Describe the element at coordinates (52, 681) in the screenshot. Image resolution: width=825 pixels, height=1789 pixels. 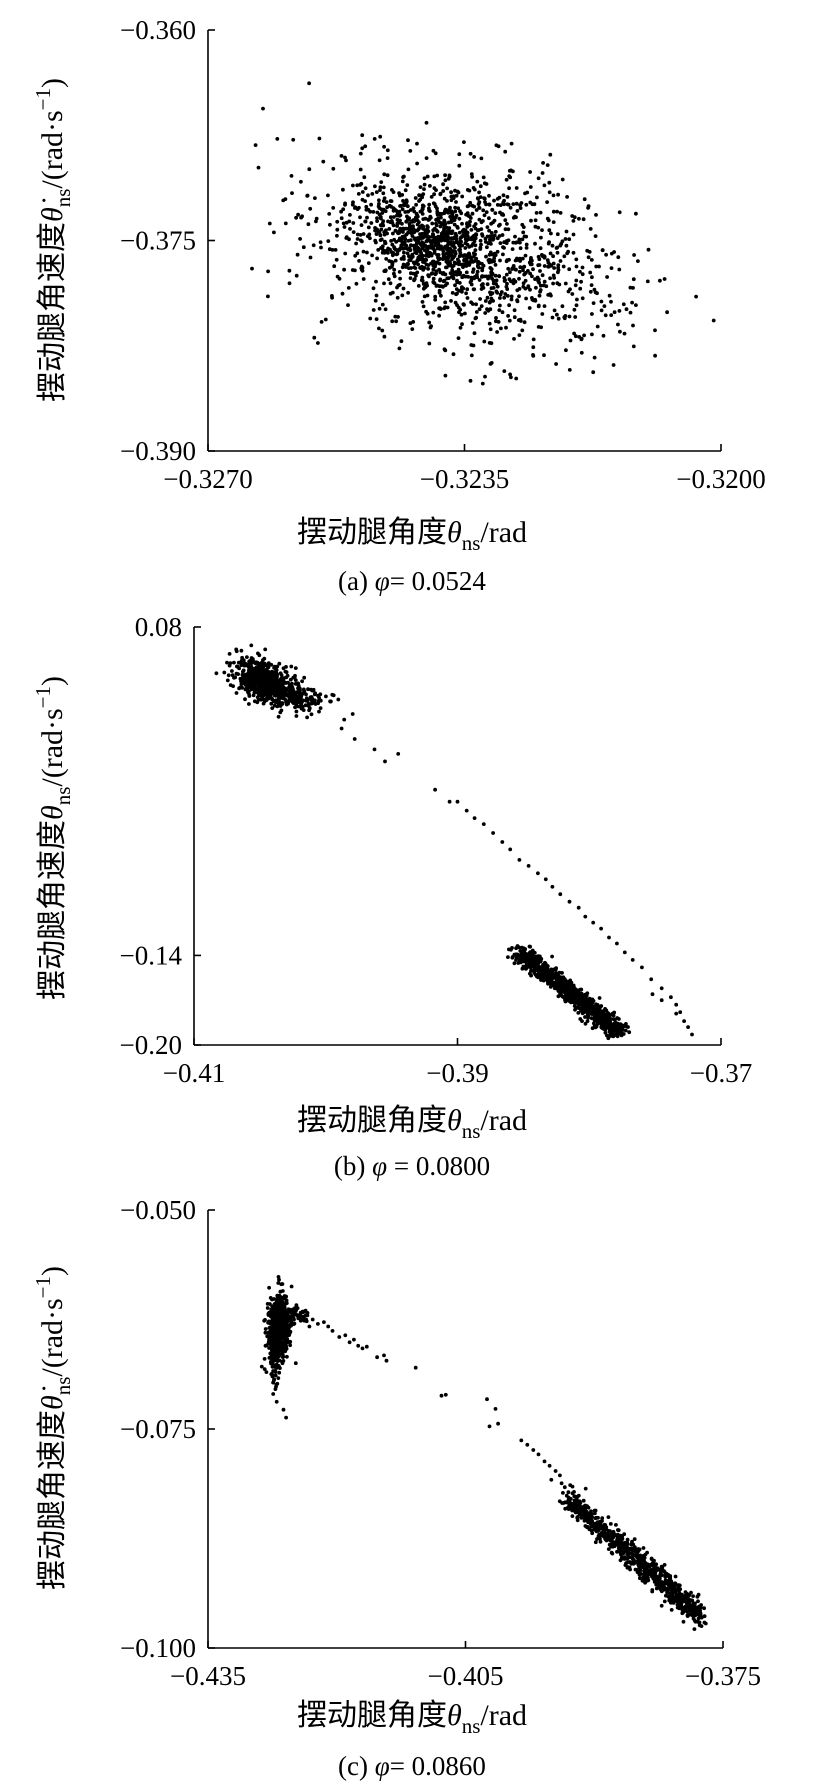
I see `y-axis-title-part: )` at that location.